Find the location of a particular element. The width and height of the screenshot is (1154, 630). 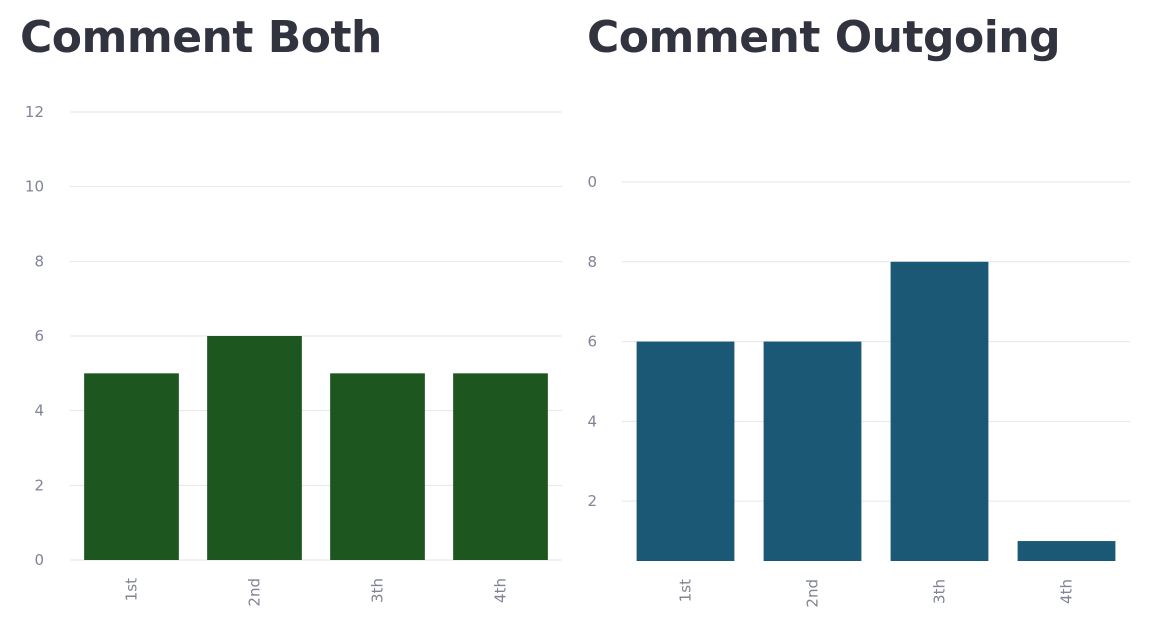

y-tick-label: 12 is located at coordinates (34, 112).